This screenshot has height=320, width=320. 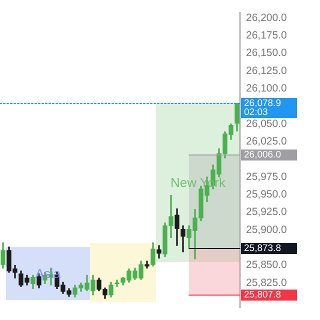 I want to click on ref-line-label: 25,873.8, so click(x=262, y=248).